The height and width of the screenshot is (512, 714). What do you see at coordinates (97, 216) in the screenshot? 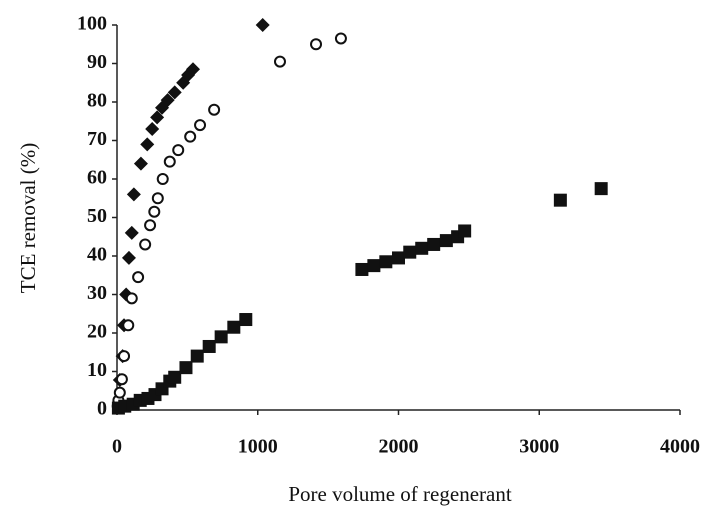
I see `y-tick-label: 50` at bounding box center [97, 216].